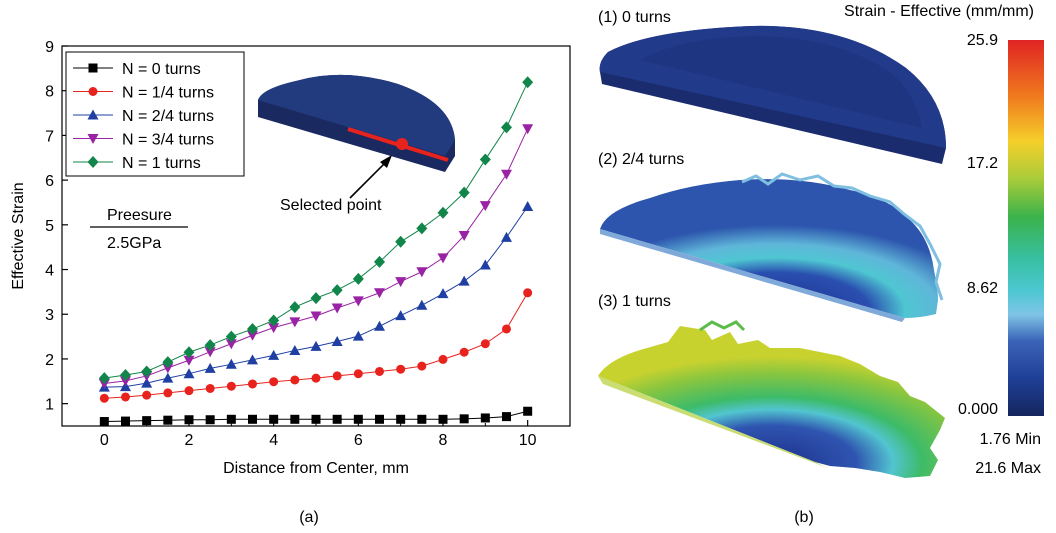  Describe the element at coordinates (49, 360) in the screenshot. I see `y-tick-label: 2` at that location.